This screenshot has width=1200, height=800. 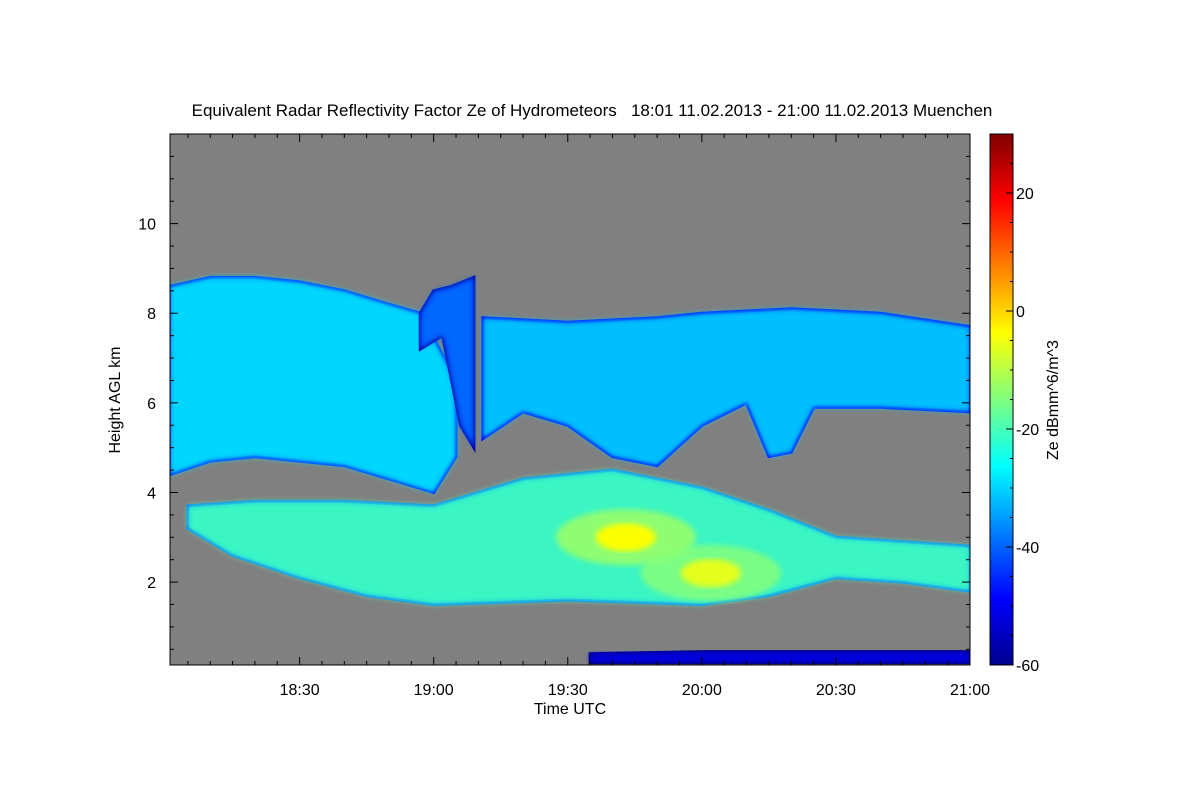 What do you see at coordinates (1025, 194) in the screenshot?
I see `colorbar-tick-label: 20` at bounding box center [1025, 194].